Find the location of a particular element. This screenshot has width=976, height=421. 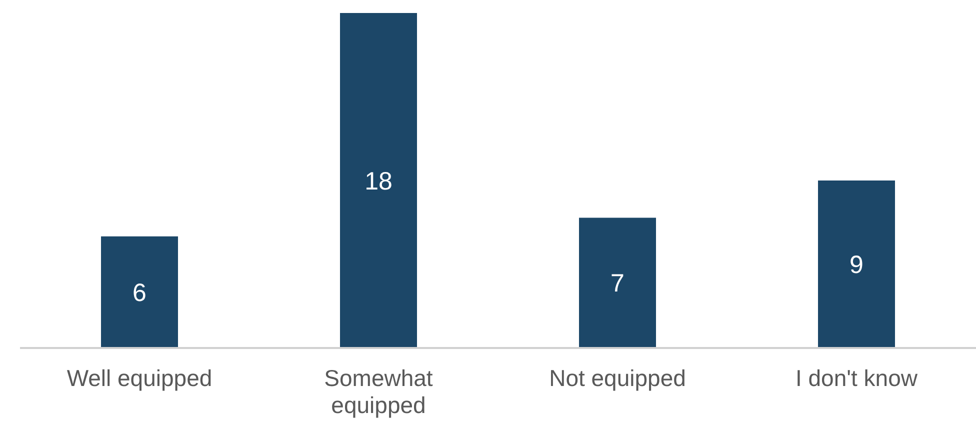

data-label: 9 is located at coordinates (857, 265).